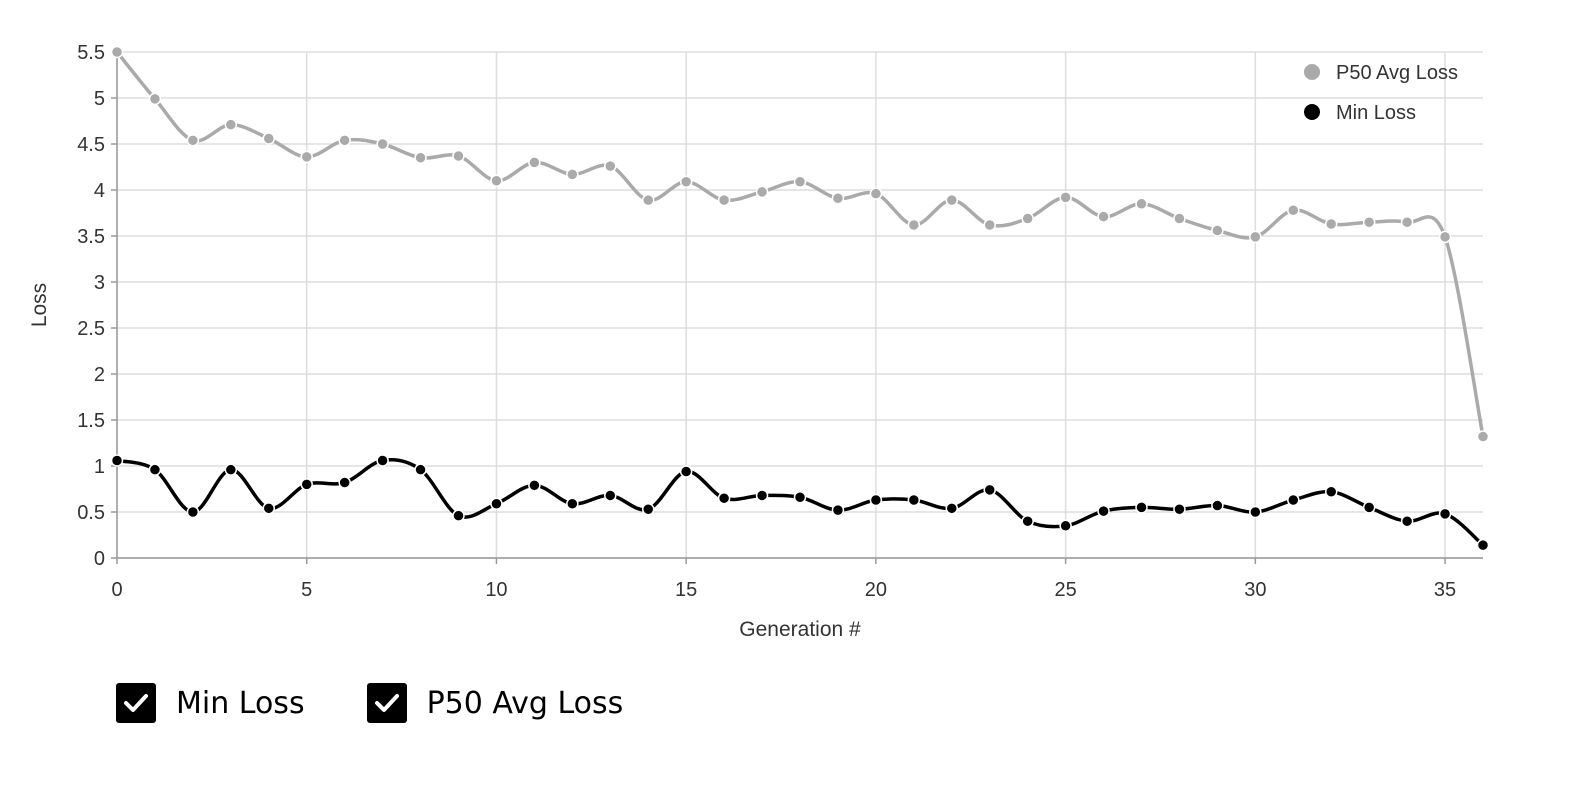  Describe the element at coordinates (91, 237) in the screenshot. I see `y-tick-label: 3.5` at that location.